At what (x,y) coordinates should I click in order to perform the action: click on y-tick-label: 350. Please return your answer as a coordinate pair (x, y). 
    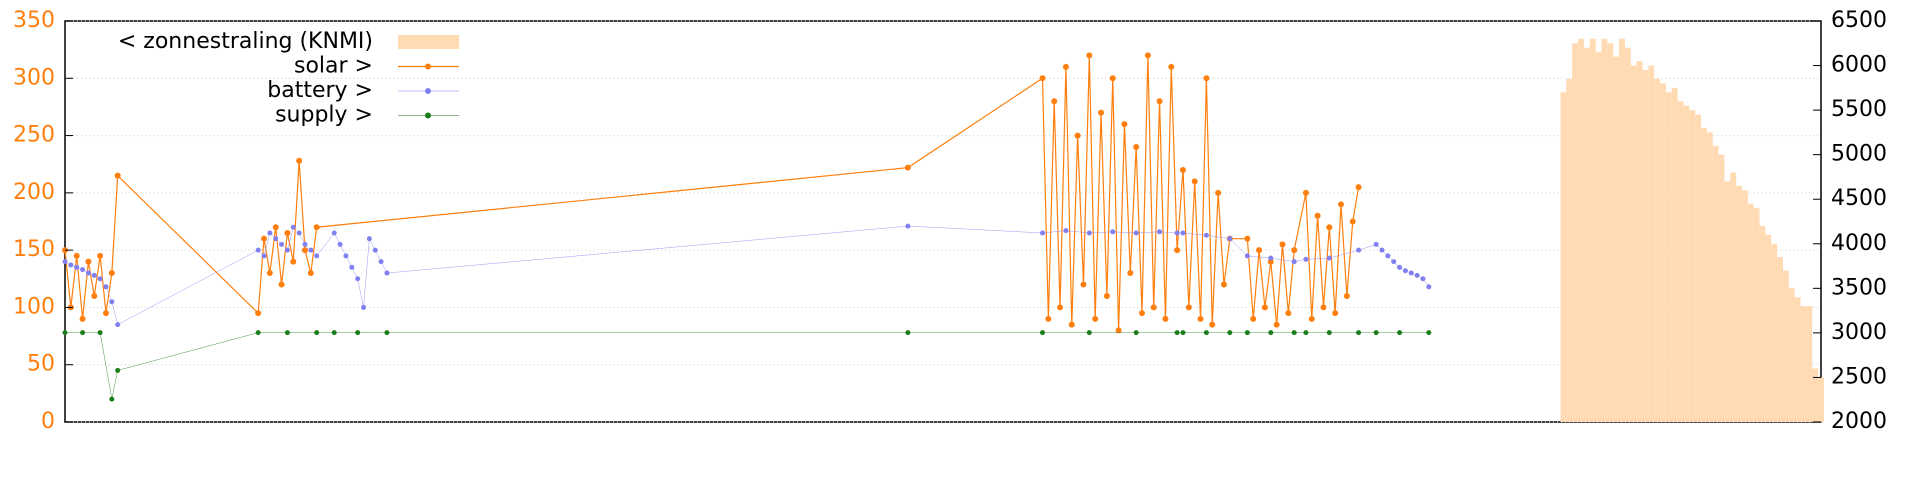
    Looking at the image, I should click on (34, 20).